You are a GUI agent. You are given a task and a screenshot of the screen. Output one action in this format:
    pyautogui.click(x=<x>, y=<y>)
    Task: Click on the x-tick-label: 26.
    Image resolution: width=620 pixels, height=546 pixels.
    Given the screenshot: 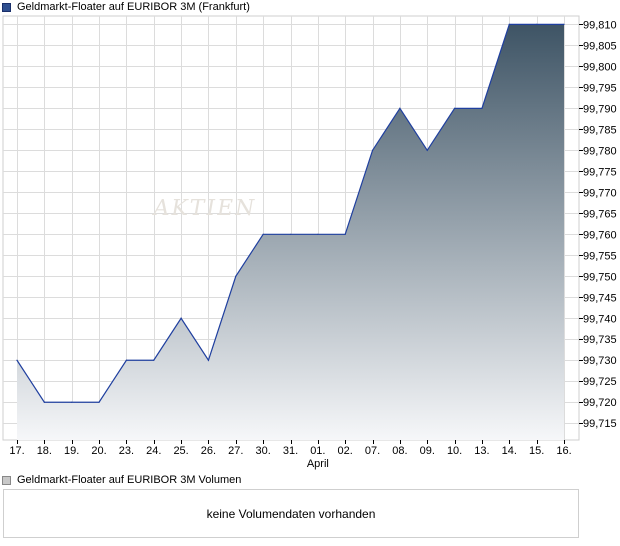 What is the action you would take?
    pyautogui.click(x=208, y=451)
    